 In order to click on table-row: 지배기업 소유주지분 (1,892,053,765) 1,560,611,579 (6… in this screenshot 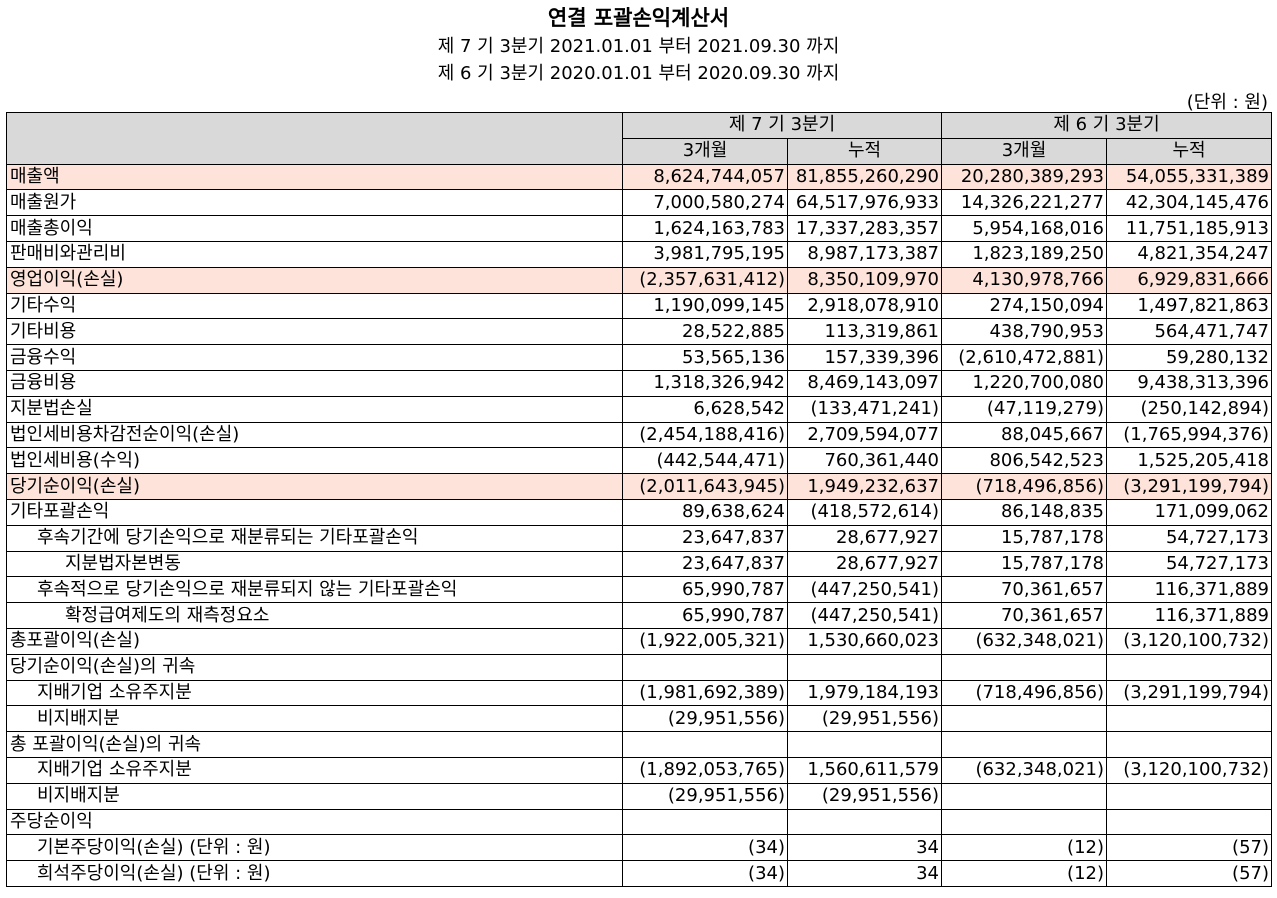, I will do `click(639, 770)`.